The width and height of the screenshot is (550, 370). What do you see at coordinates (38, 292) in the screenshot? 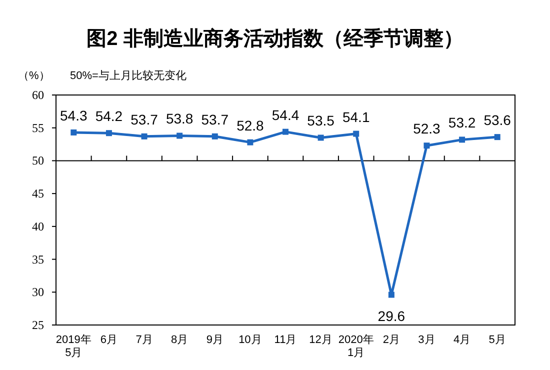
I see `y-tick-label: 30` at bounding box center [38, 292].